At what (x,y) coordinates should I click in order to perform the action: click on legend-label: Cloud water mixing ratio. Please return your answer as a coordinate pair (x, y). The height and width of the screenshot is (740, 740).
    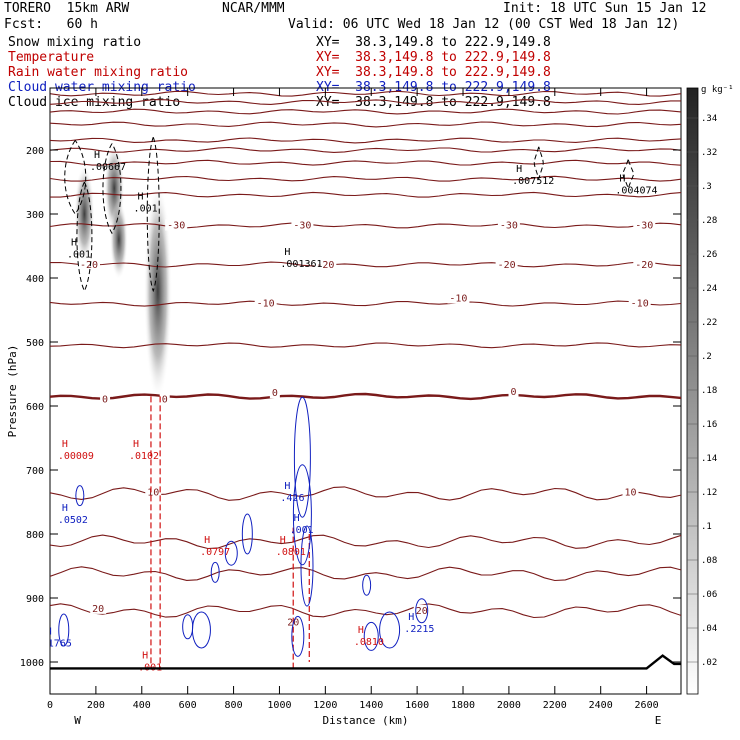
    Looking at the image, I should click on (102, 87).